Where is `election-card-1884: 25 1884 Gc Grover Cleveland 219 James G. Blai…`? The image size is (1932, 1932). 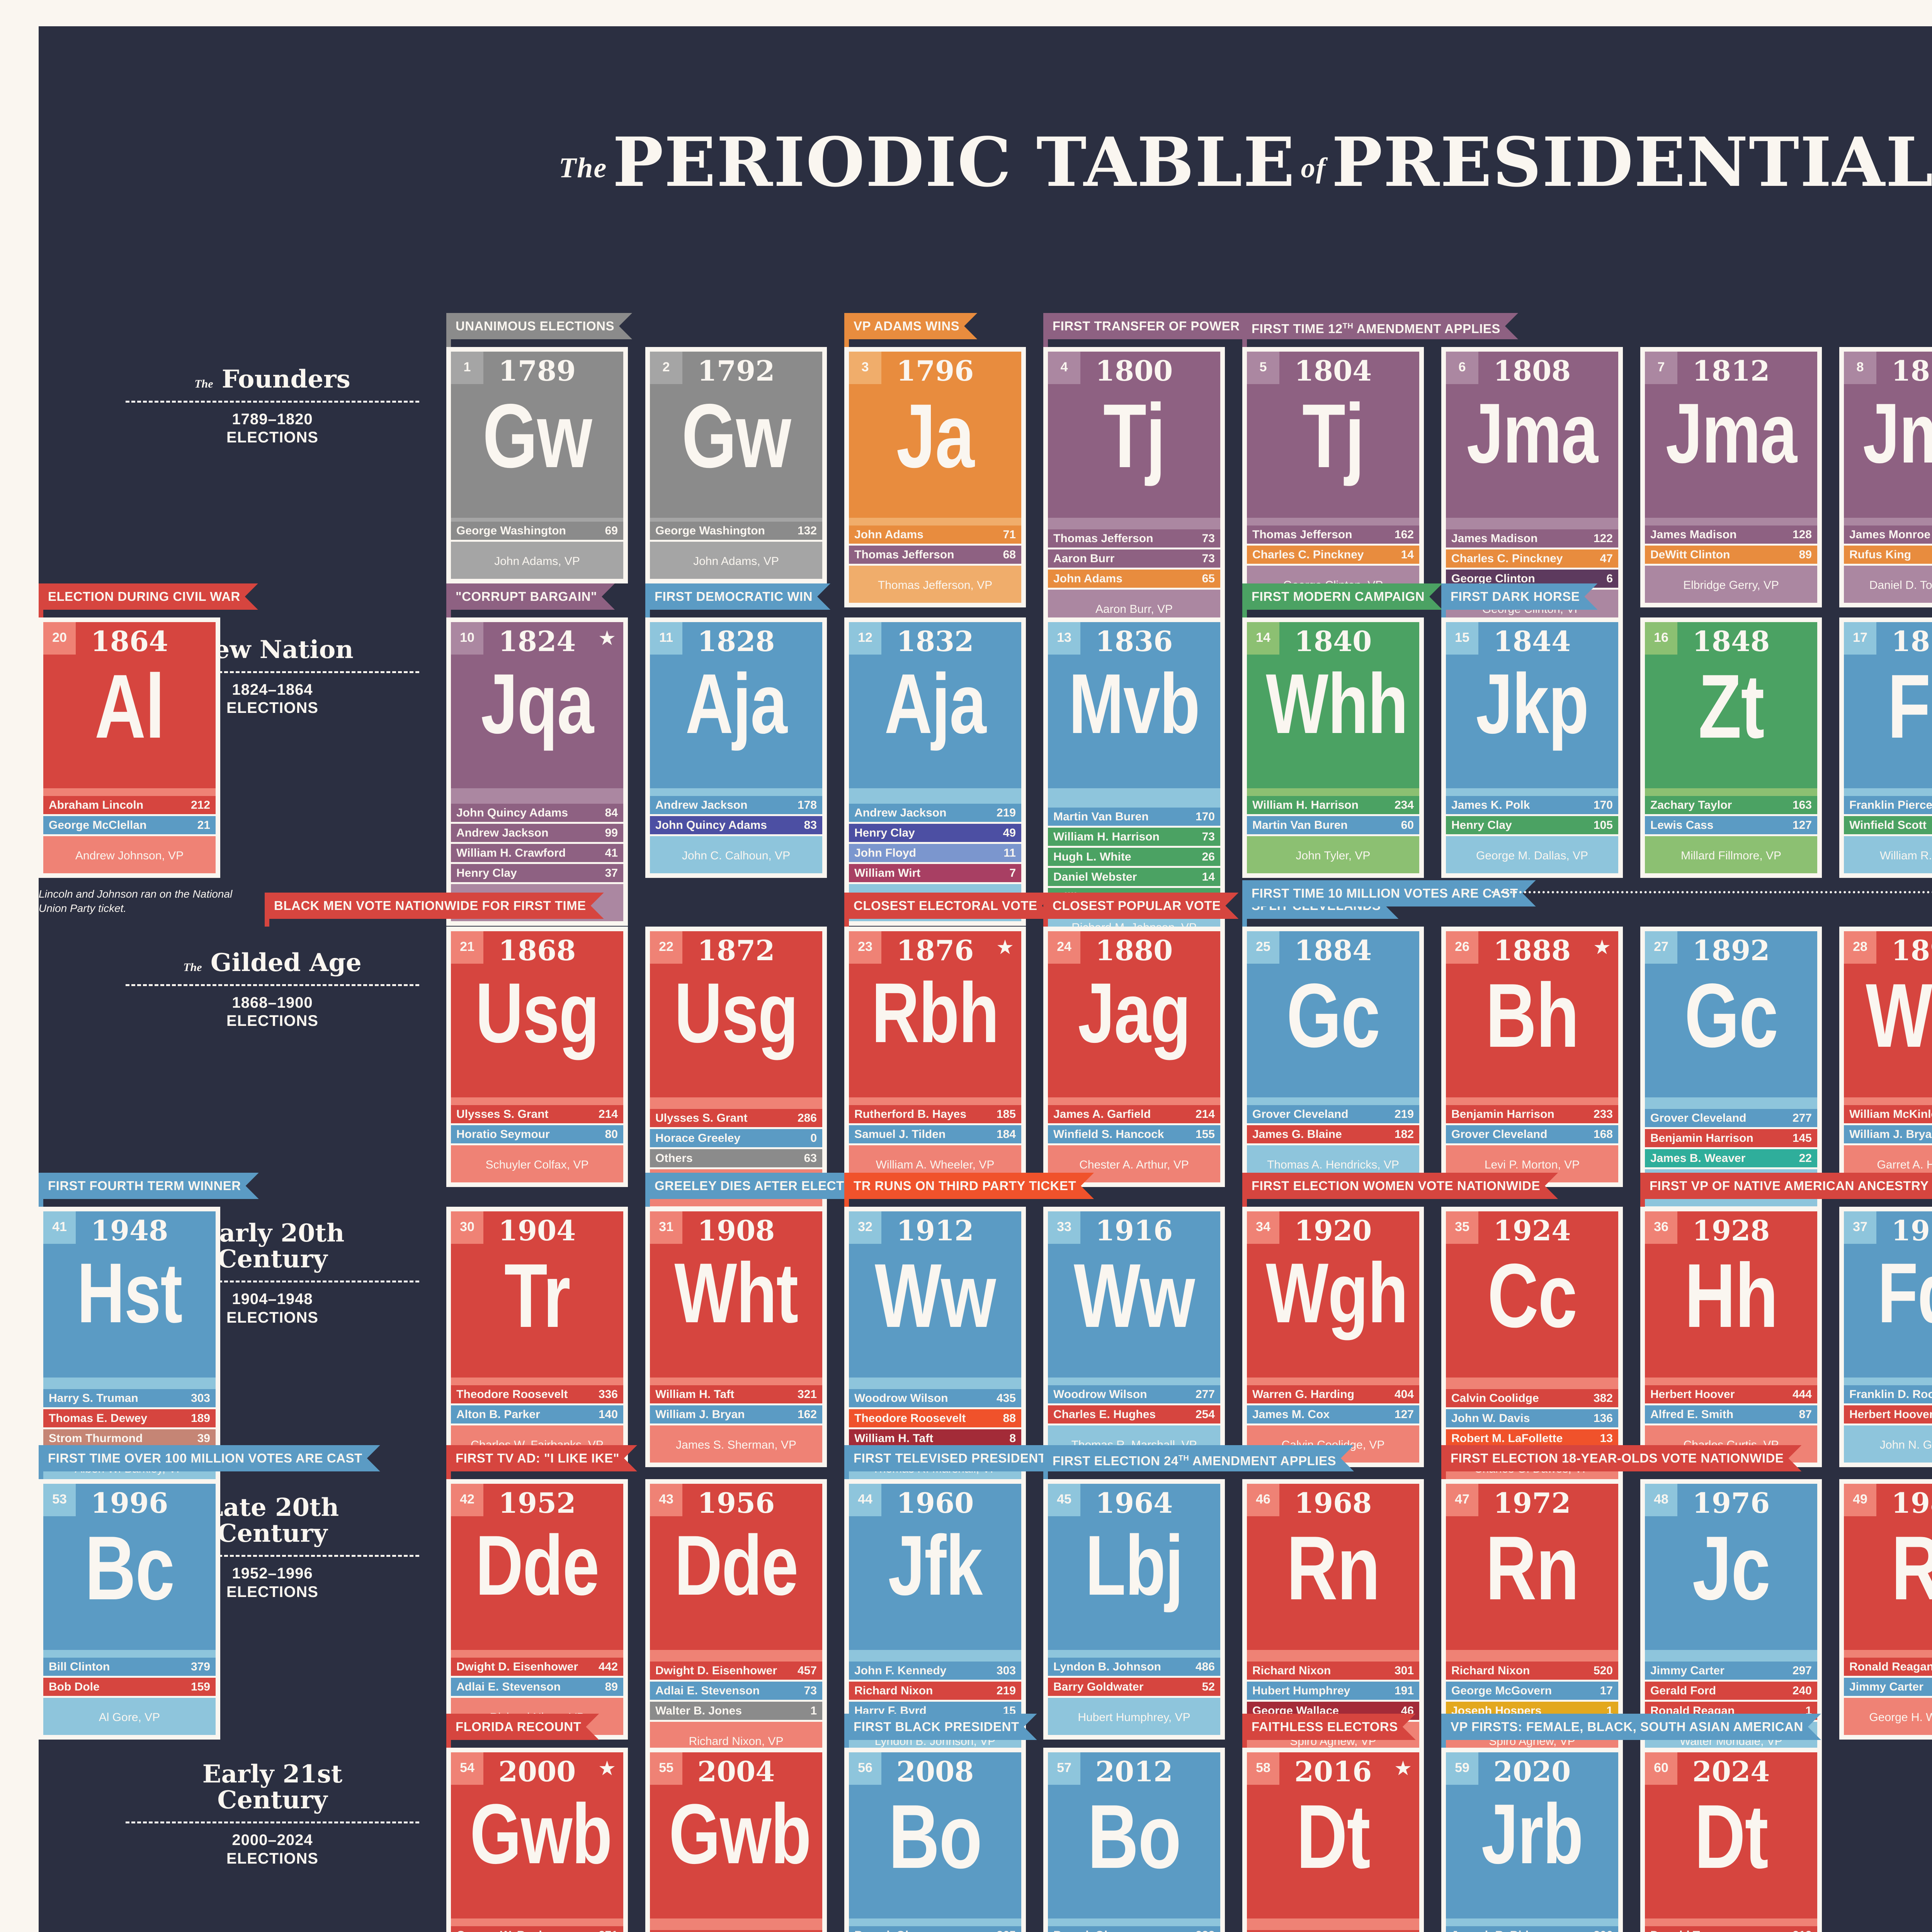 election-card-1884: 25 1884 Gc Grover Cleveland 219 James G. Blai… is located at coordinates (1333, 1057).